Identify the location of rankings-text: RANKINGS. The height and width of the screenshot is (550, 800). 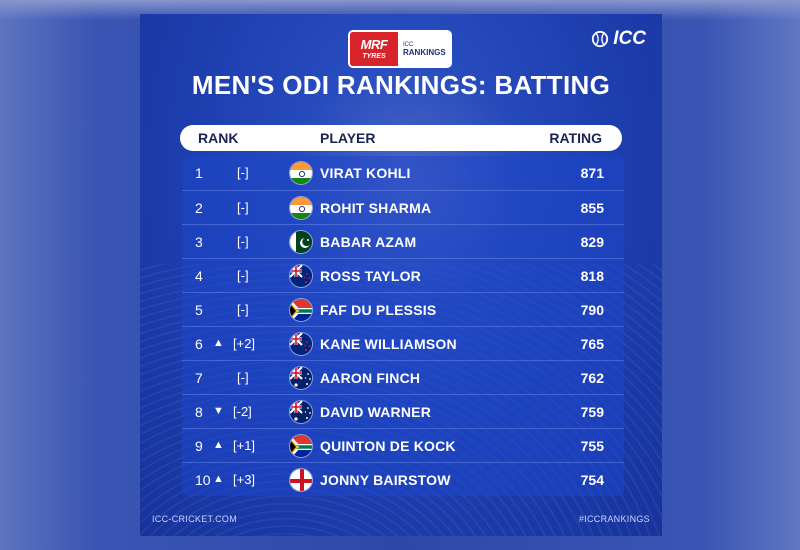
(424, 52).